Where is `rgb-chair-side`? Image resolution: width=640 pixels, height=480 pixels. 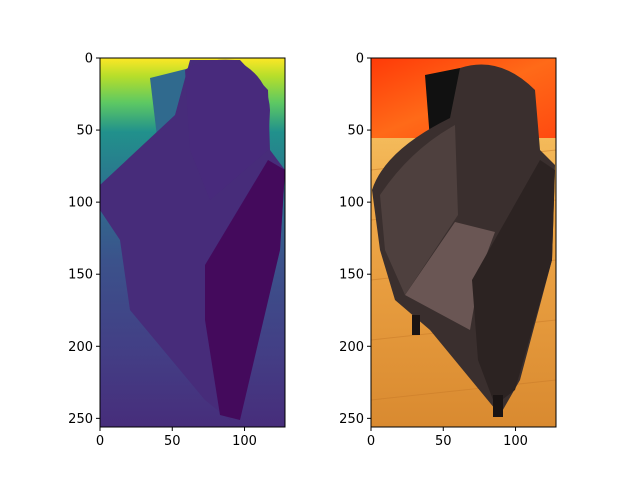
rgb-chair-side is located at coordinates (419, 210).